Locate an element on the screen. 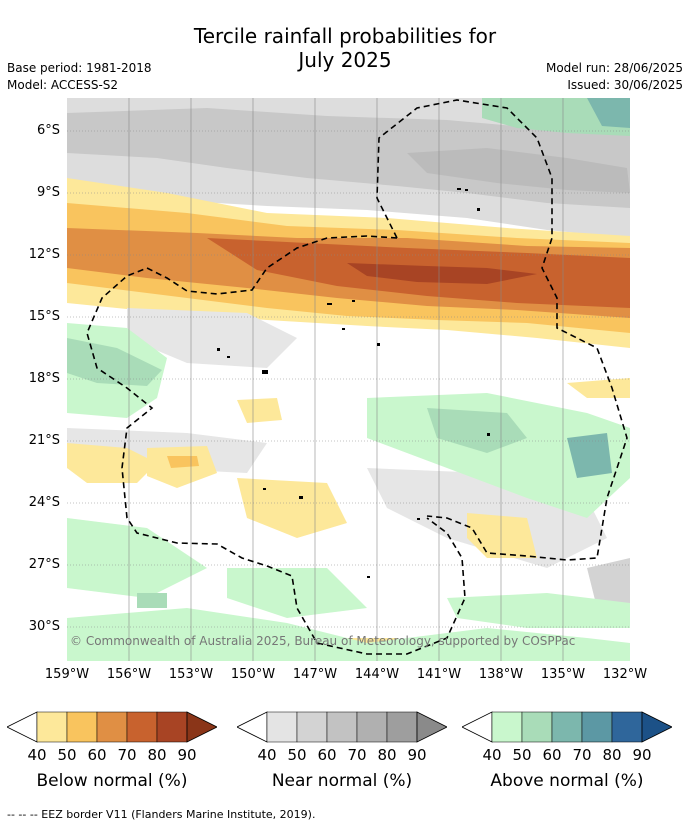  lon-label: 132°W is located at coordinates (625, 674).